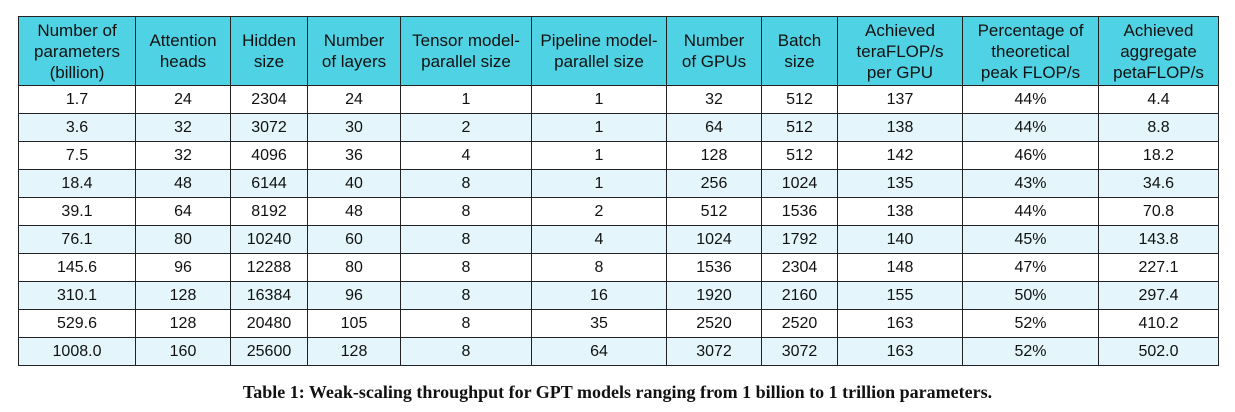 Image resolution: width=1235 pixels, height=412 pixels. I want to click on cell-batch-size: 1792, so click(799, 239).